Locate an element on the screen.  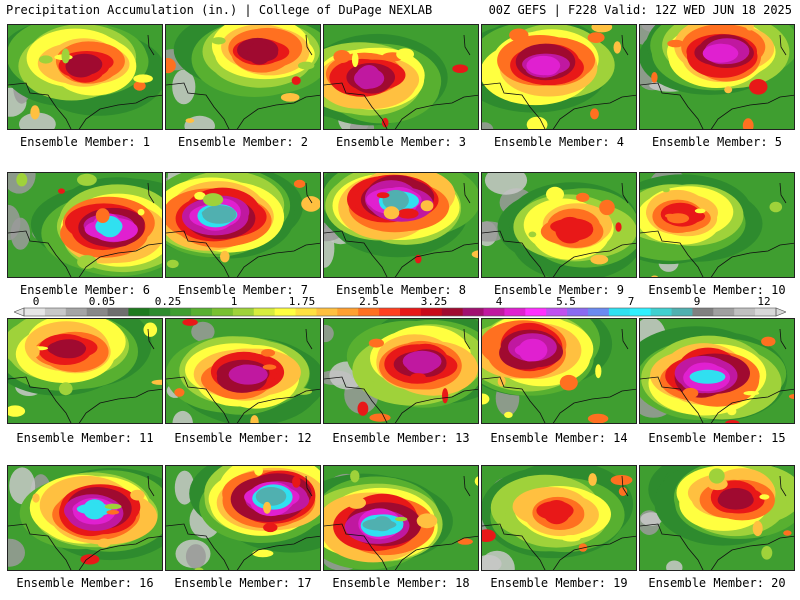
ensemble-member-label: Ensemble Member: 15 is located at coordinates (717, 438).